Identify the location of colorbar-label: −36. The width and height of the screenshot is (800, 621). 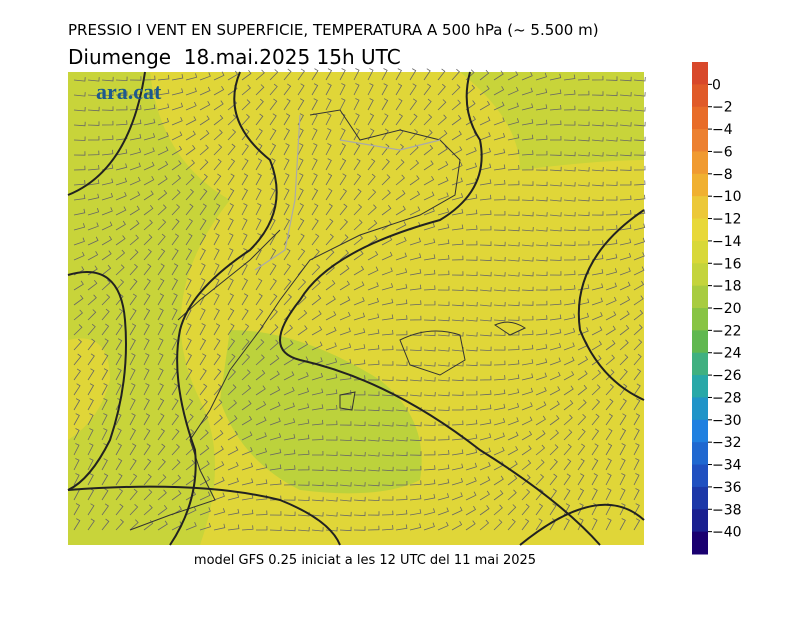
(727, 488).